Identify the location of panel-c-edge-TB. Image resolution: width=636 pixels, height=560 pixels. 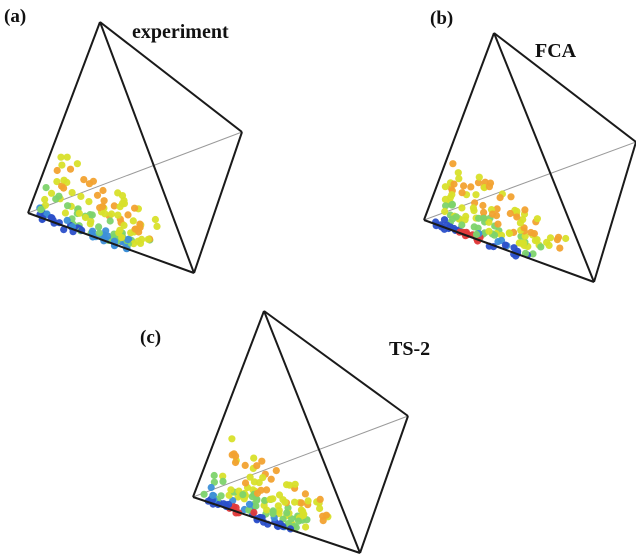
(312, 432).